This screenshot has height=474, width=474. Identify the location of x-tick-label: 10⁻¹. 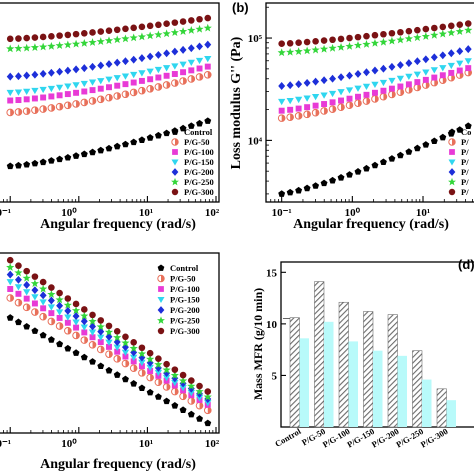
(282, 213).